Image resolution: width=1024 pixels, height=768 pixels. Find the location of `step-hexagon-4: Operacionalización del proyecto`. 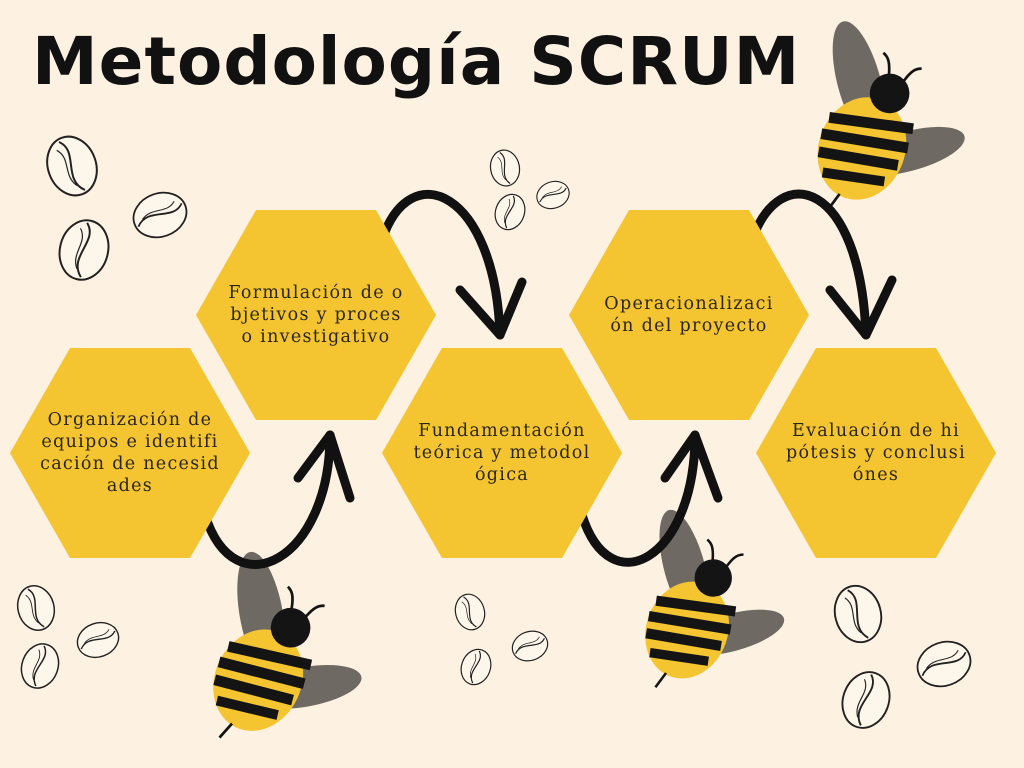

step-hexagon-4: Operacionalización del proyecto is located at coordinates (689, 315).